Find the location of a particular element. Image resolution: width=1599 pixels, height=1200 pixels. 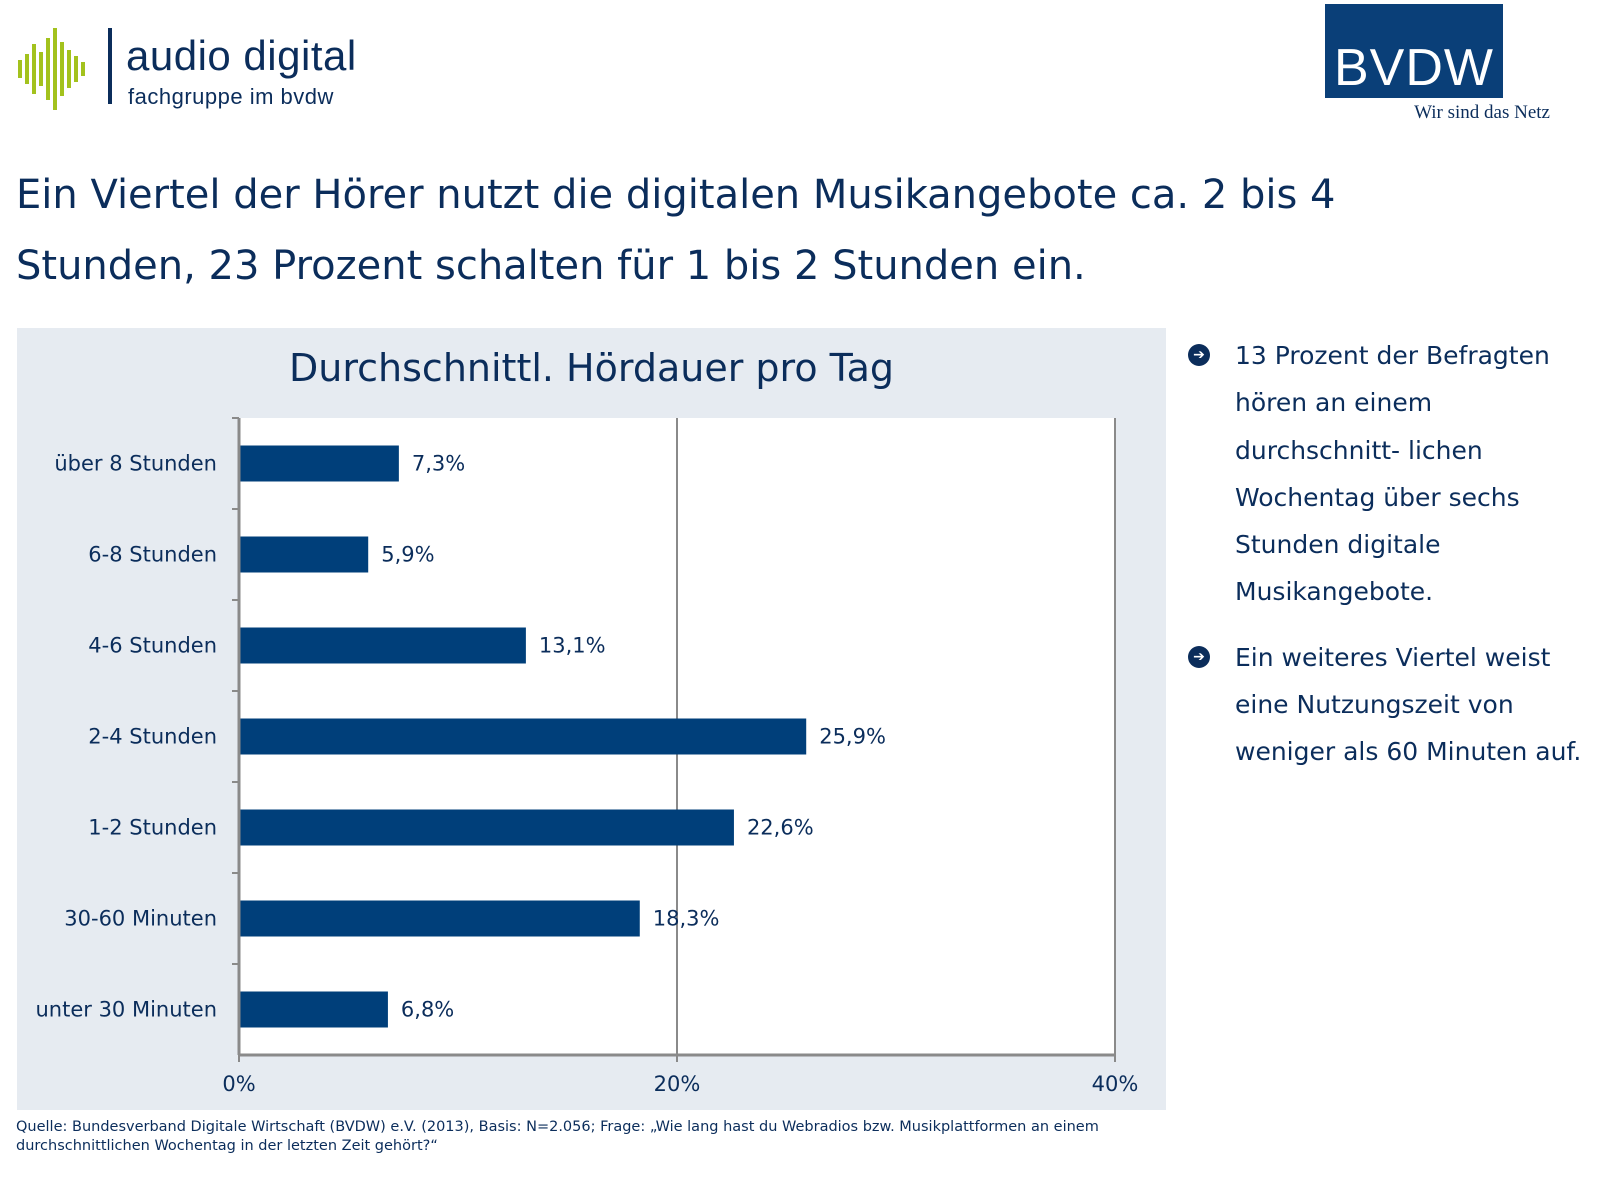

logo-divider is located at coordinates (110, 66).